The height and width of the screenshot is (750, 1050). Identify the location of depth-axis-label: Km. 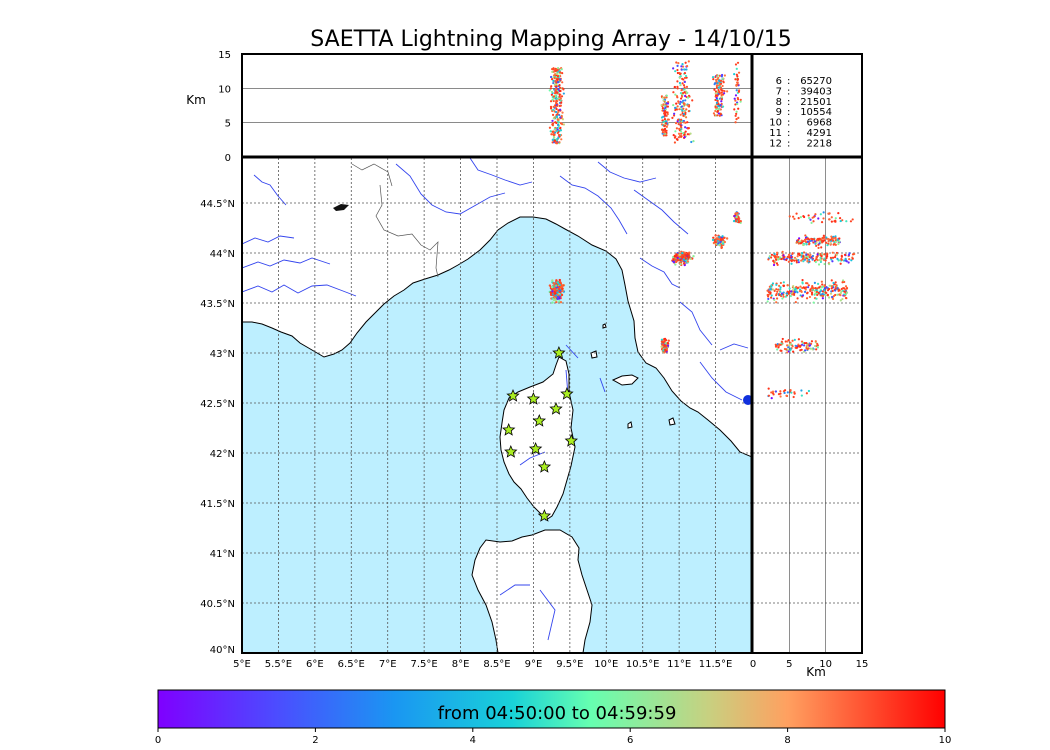
(816, 672).